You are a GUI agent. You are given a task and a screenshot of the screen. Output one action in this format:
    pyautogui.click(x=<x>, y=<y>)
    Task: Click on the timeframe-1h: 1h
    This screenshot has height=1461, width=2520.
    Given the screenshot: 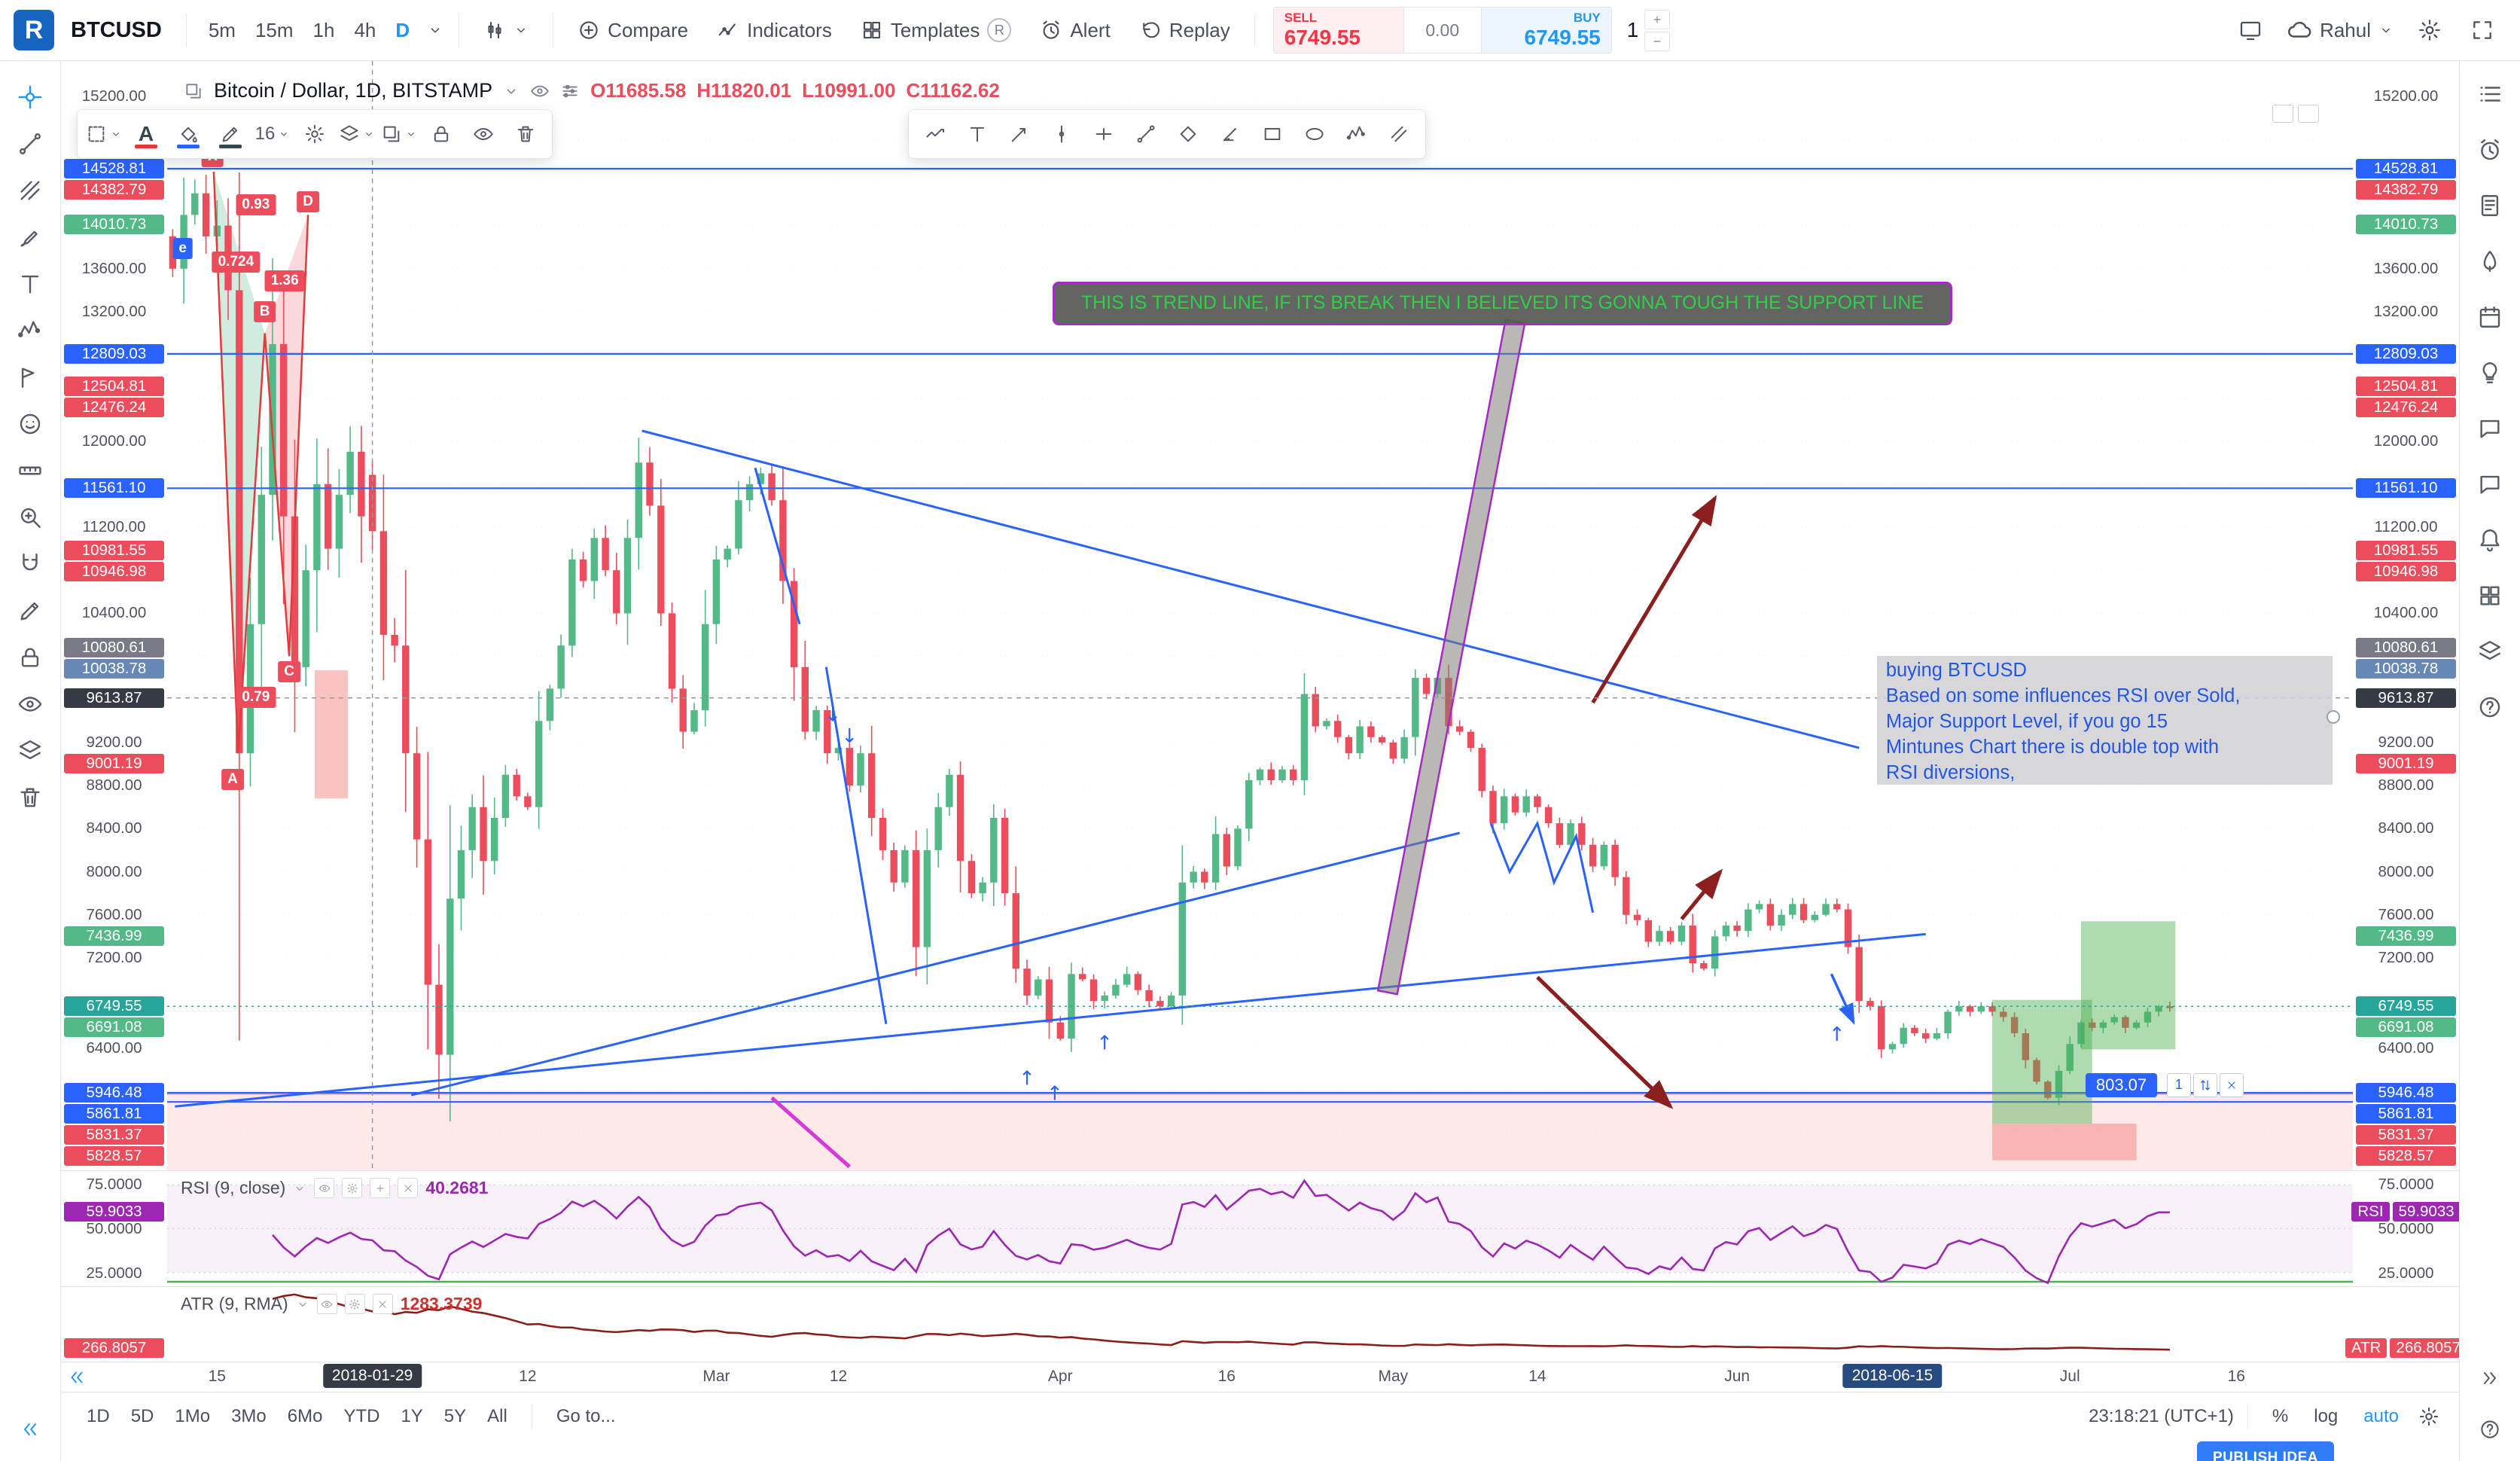 What is the action you would take?
    pyautogui.click(x=324, y=30)
    